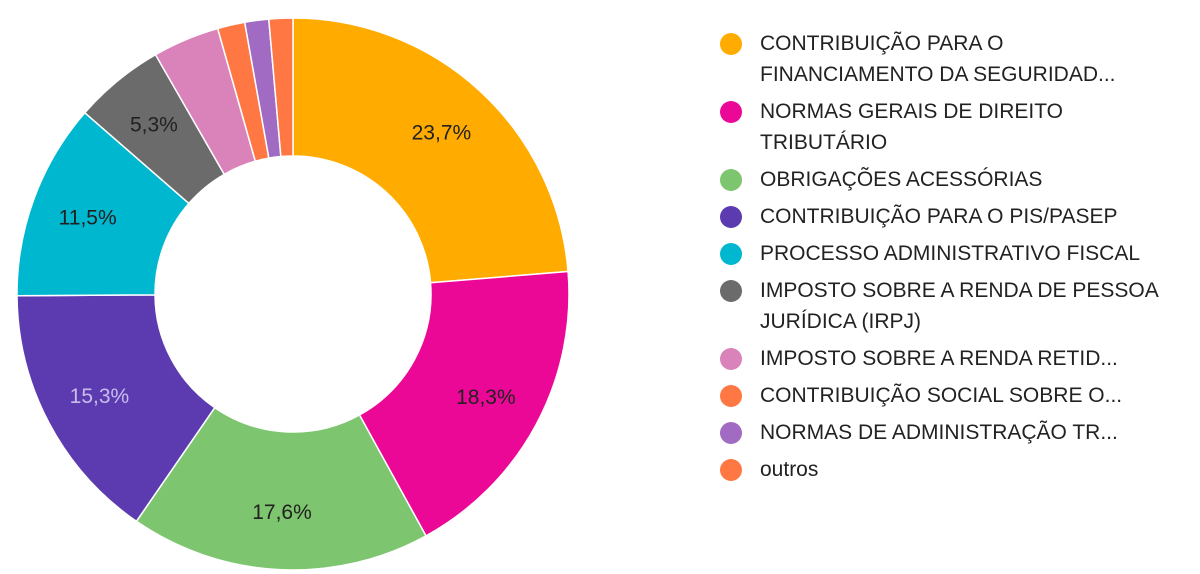 This screenshot has width=1200, height=574. I want to click on slice-obrigacoes-acessorias, so click(281, 488).